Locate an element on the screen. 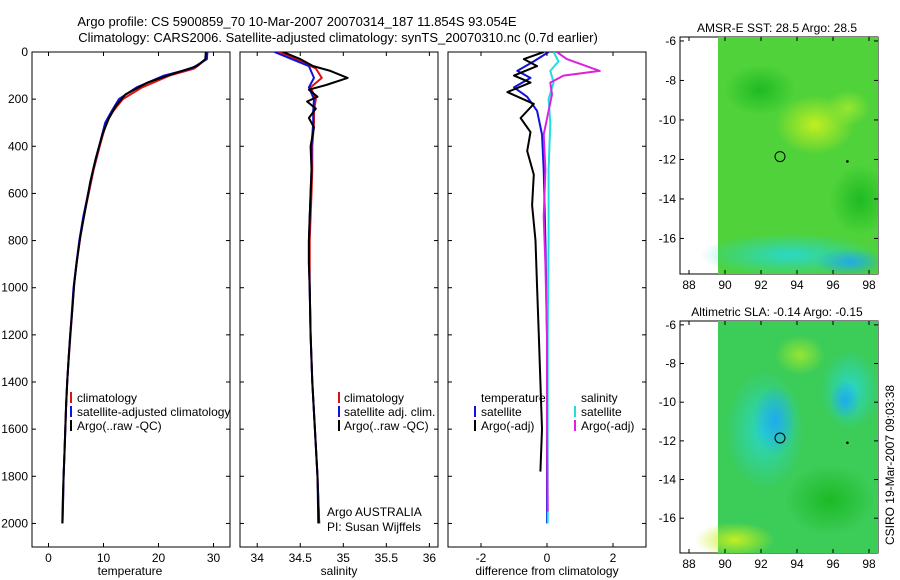 This screenshot has height=580, width=900. sst-float-marker is located at coordinates (780, 157).